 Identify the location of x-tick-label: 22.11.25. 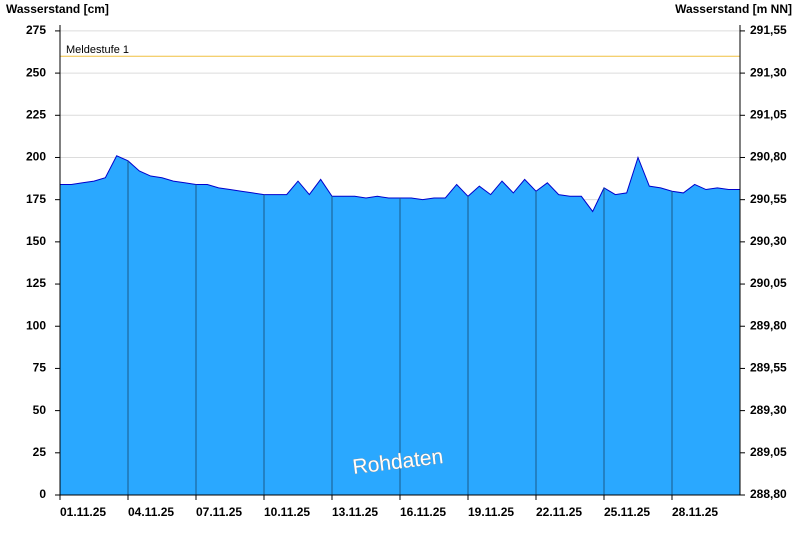
(559, 512).